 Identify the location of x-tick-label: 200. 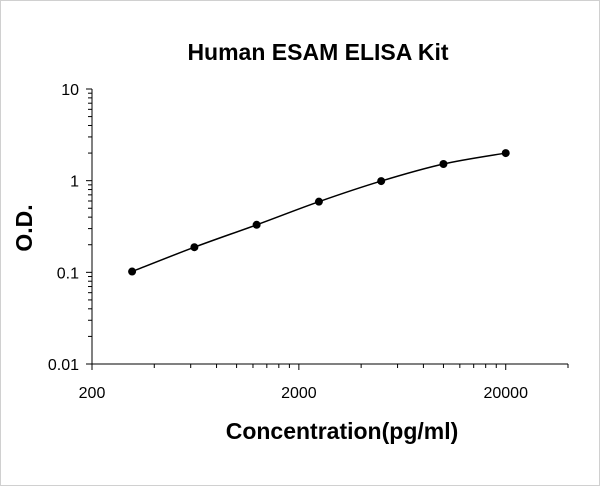
(92, 393).